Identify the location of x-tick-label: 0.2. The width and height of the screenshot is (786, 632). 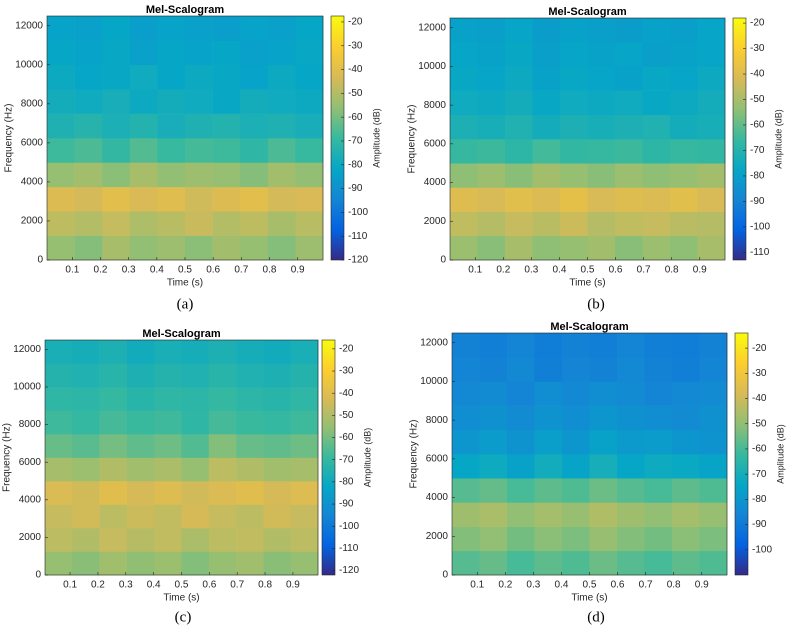
(98, 585).